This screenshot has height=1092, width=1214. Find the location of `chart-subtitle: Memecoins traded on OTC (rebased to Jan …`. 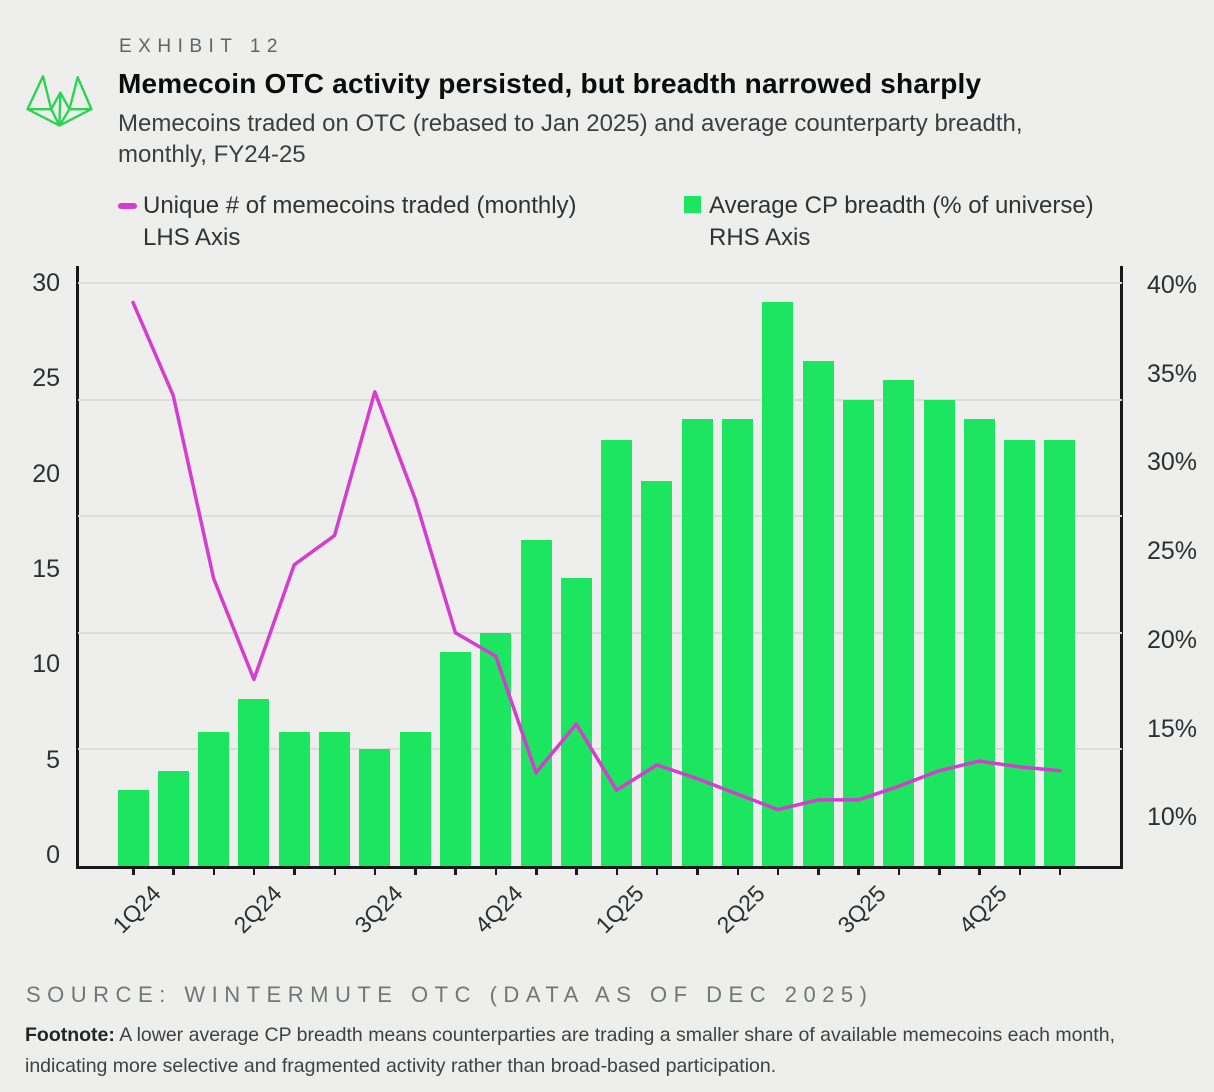

chart-subtitle: Memecoins traded on OTC (rebased to Jan … is located at coordinates (570, 139).